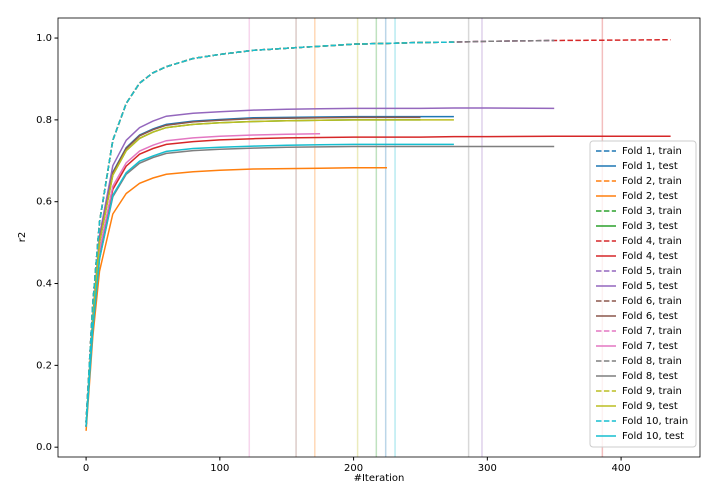  What do you see at coordinates (650, 256) in the screenshot?
I see `legend-label: Fold 4, test` at bounding box center [650, 256].